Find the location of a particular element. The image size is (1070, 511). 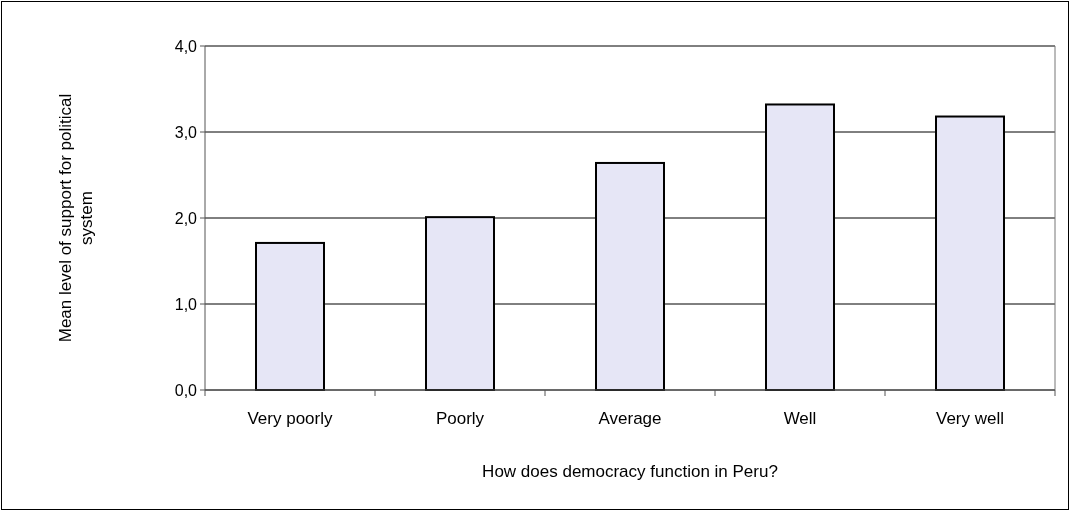

y-tick-label: 4,0 is located at coordinates (186, 46).